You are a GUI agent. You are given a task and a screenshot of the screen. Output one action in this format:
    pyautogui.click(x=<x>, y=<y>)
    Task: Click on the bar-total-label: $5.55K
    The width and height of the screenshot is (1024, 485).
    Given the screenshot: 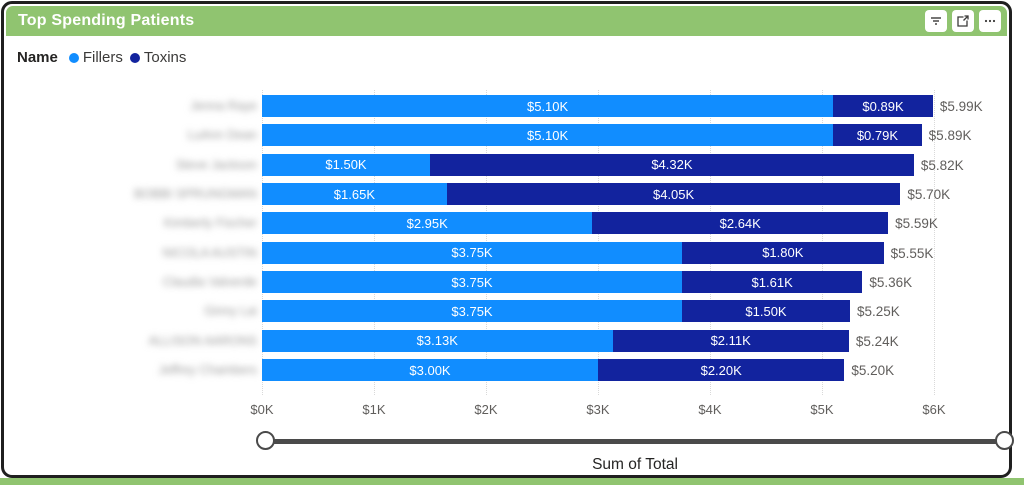 What is the action you would take?
    pyautogui.click(x=912, y=253)
    